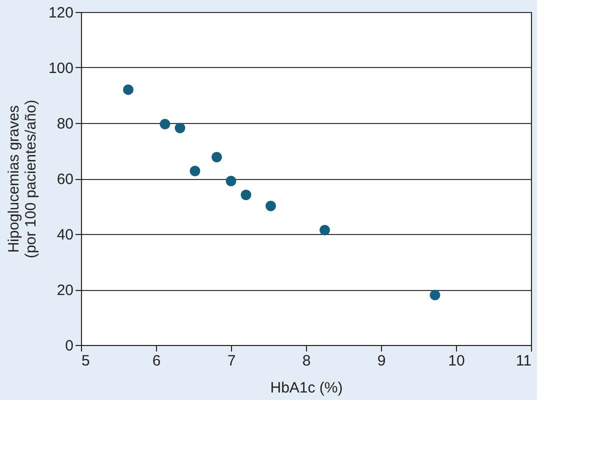 The image size is (598, 474). Describe the element at coordinates (306, 388) in the screenshot. I see `x-axis-title: HbA1c (%)` at that location.